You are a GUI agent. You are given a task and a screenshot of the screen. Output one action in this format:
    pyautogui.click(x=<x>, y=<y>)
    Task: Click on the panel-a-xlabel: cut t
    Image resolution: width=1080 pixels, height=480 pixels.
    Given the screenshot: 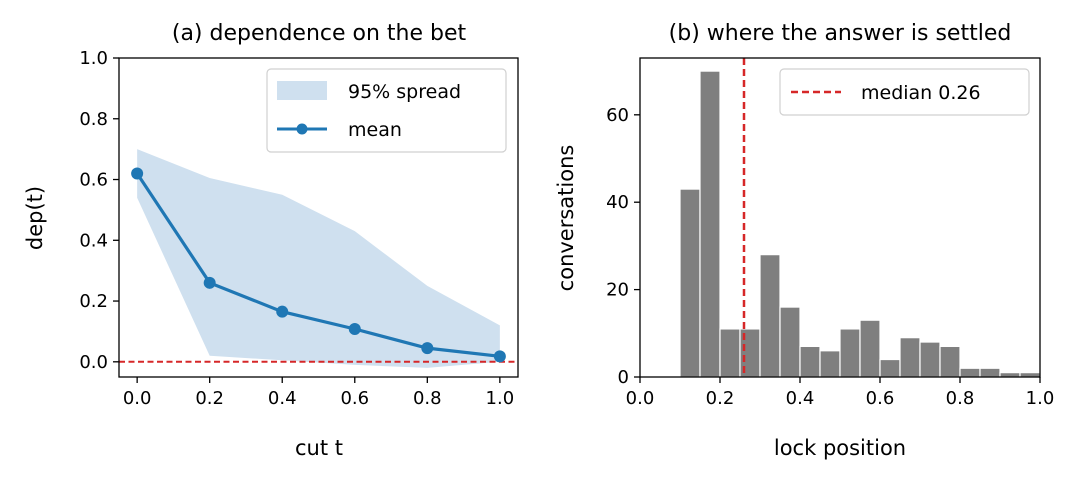 What is the action you would take?
    pyautogui.click(x=319, y=448)
    